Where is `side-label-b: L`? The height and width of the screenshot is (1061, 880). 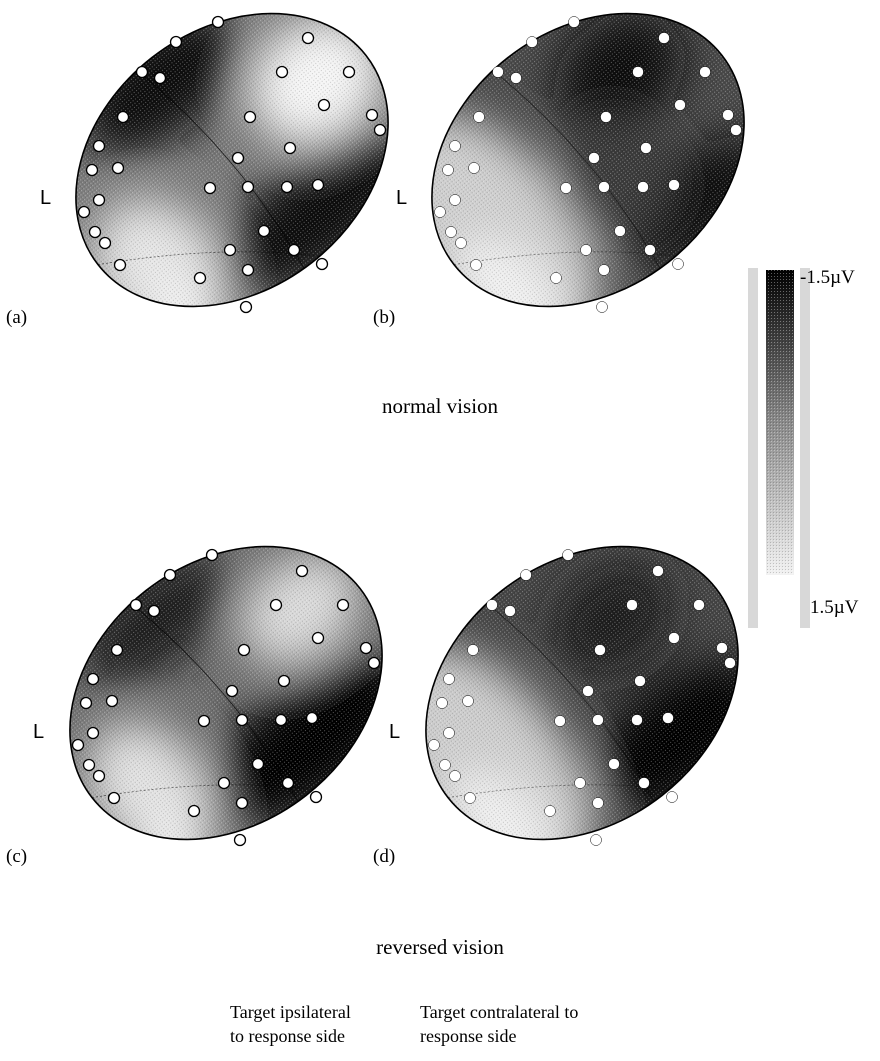
side-label-b: L is located at coordinates (402, 198).